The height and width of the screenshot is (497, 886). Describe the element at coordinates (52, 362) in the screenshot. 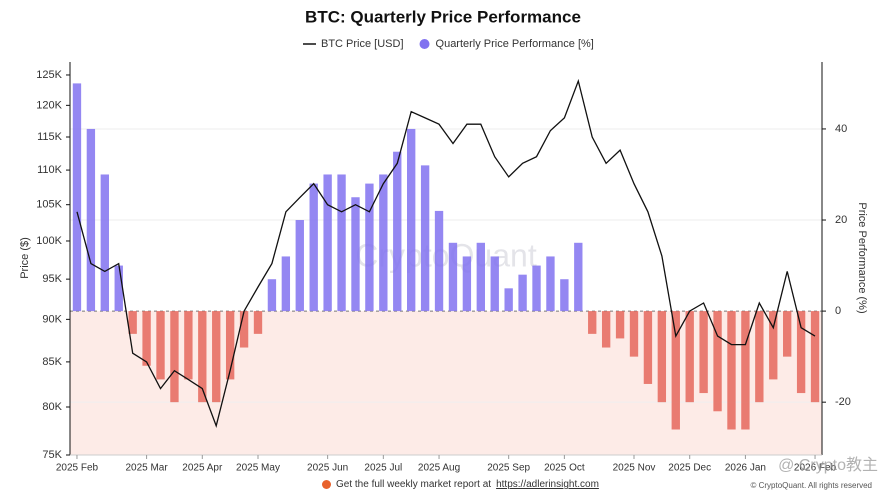

I see `y-tick-label: 85K` at that location.